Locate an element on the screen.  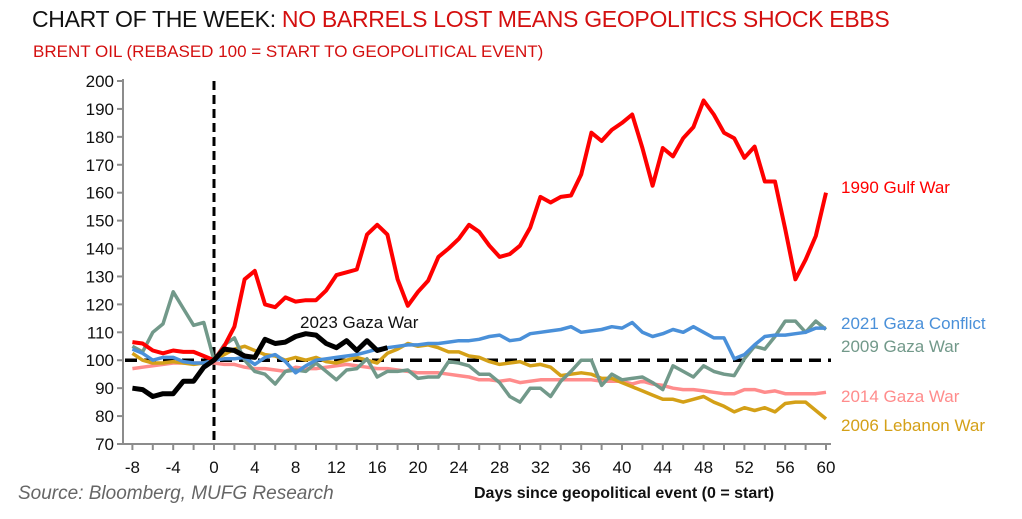
y-tick-label: 180 is located at coordinates (100, 137).